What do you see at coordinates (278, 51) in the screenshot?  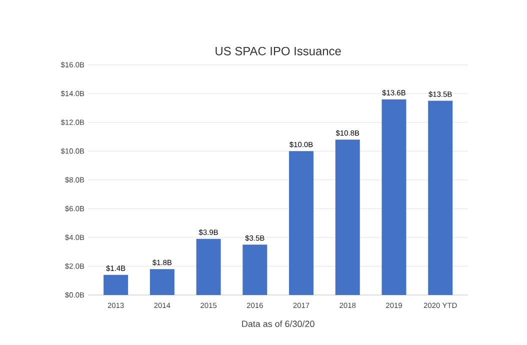 I see `chart-title: US SPAC IPO Issuance` at bounding box center [278, 51].